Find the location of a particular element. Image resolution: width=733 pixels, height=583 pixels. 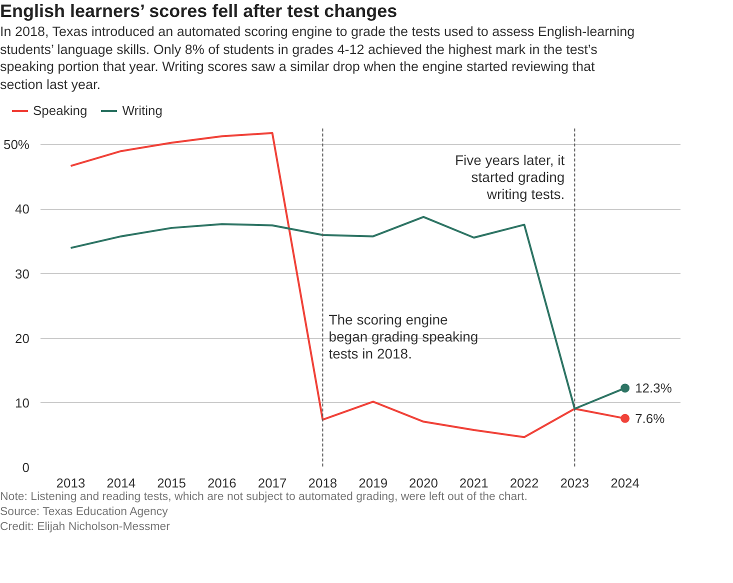

legend-label: Writing is located at coordinates (142, 110).